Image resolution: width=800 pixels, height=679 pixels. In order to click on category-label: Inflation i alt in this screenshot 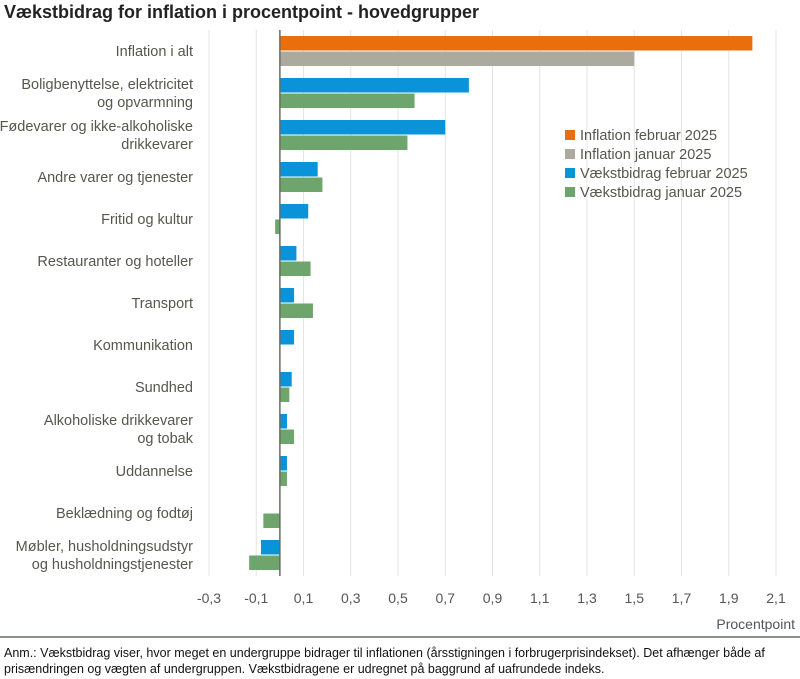, I will do `click(154, 52)`.